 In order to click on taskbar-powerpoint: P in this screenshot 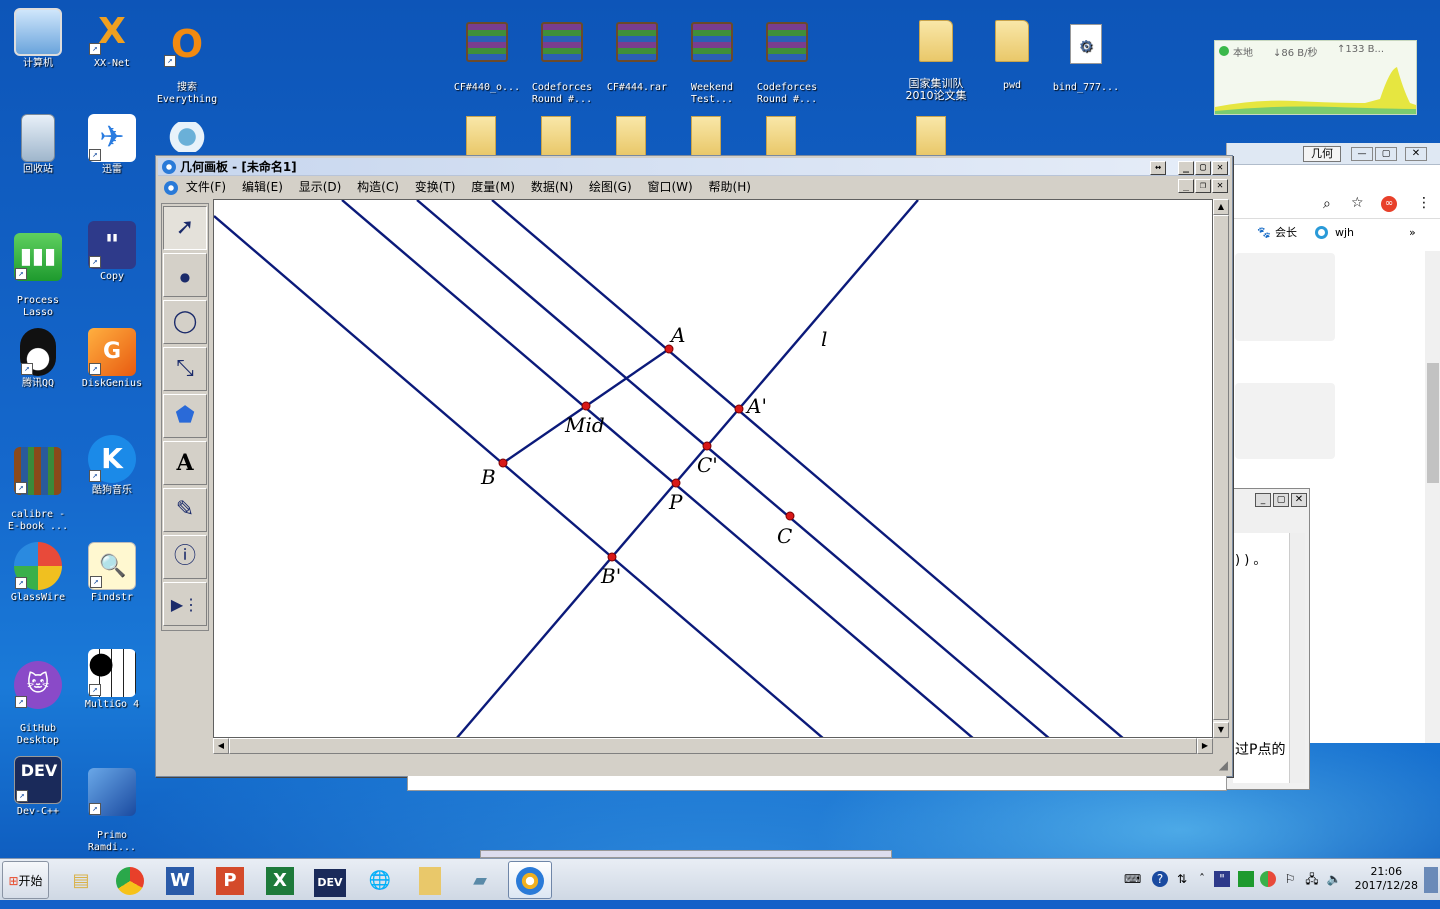, I will do `click(230, 880)`.